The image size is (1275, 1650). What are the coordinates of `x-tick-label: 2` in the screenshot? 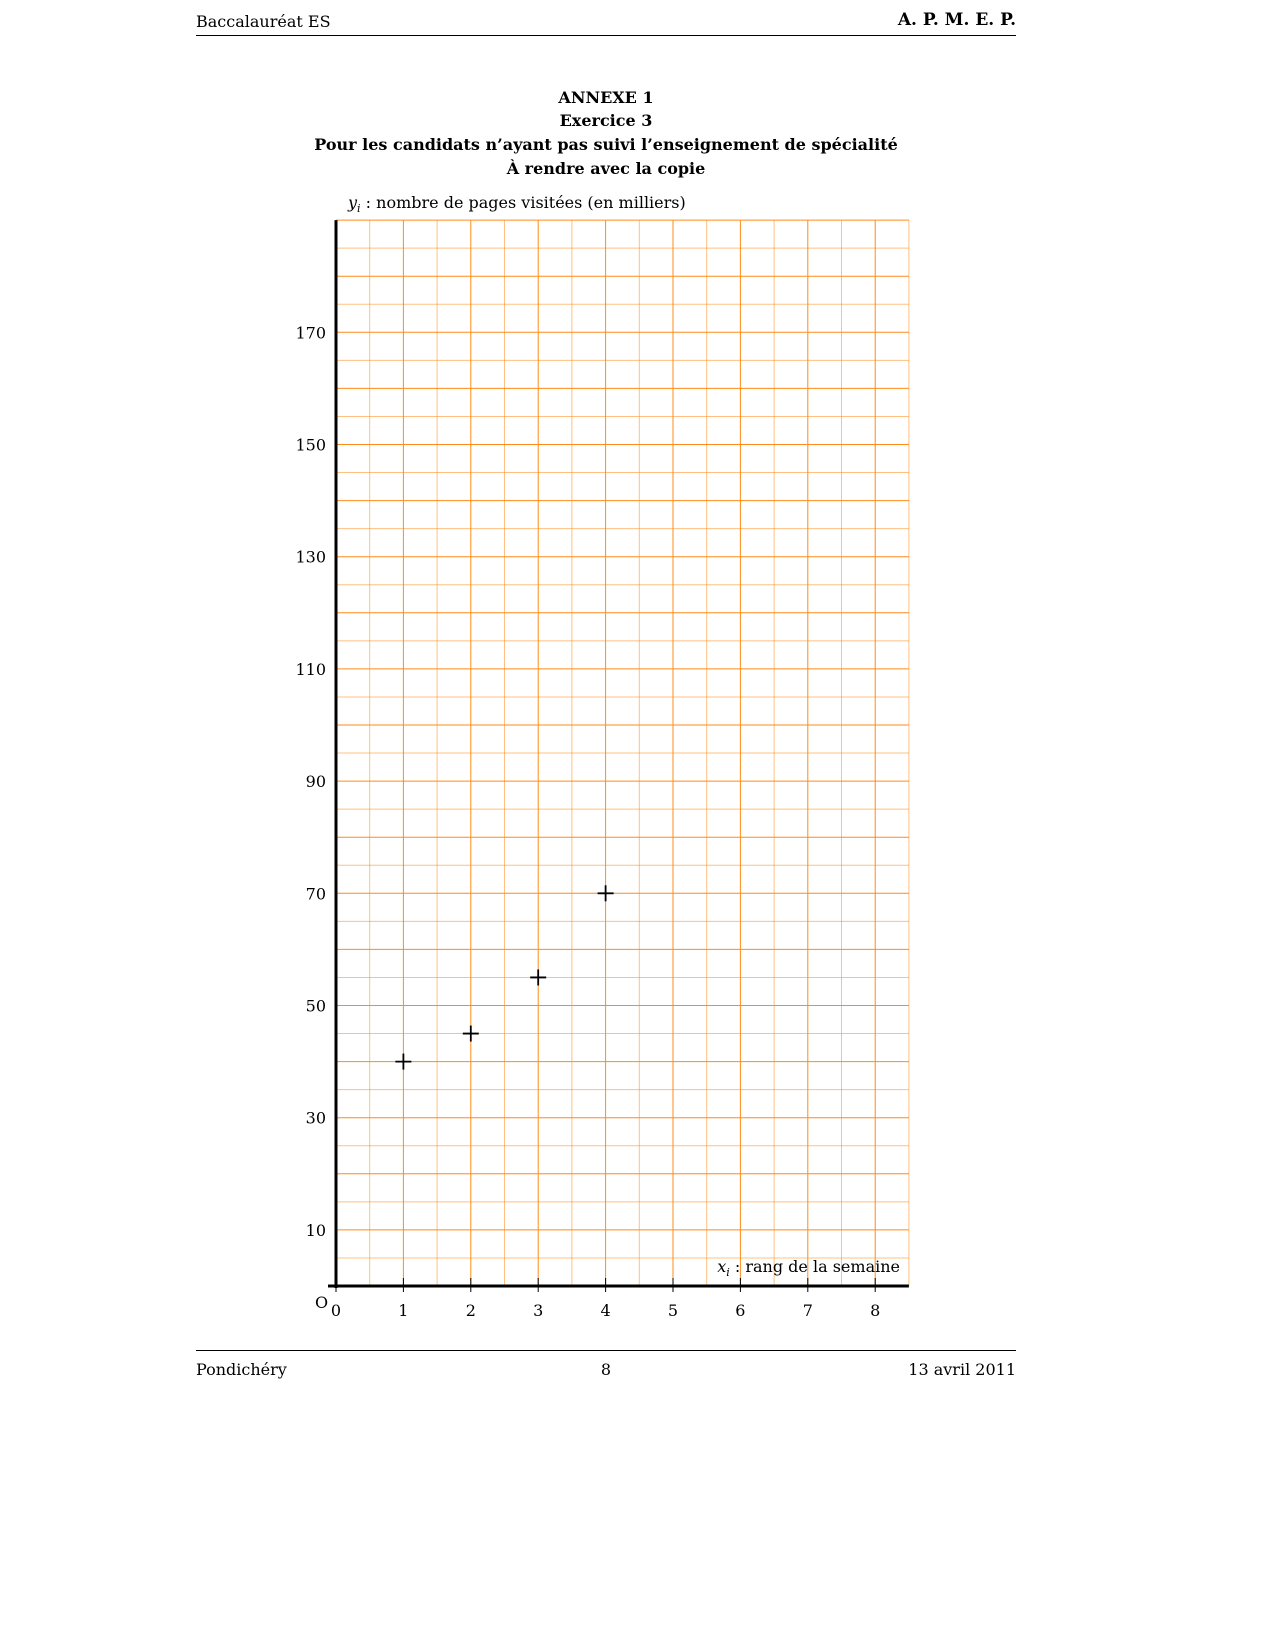 It's located at (471, 1310).